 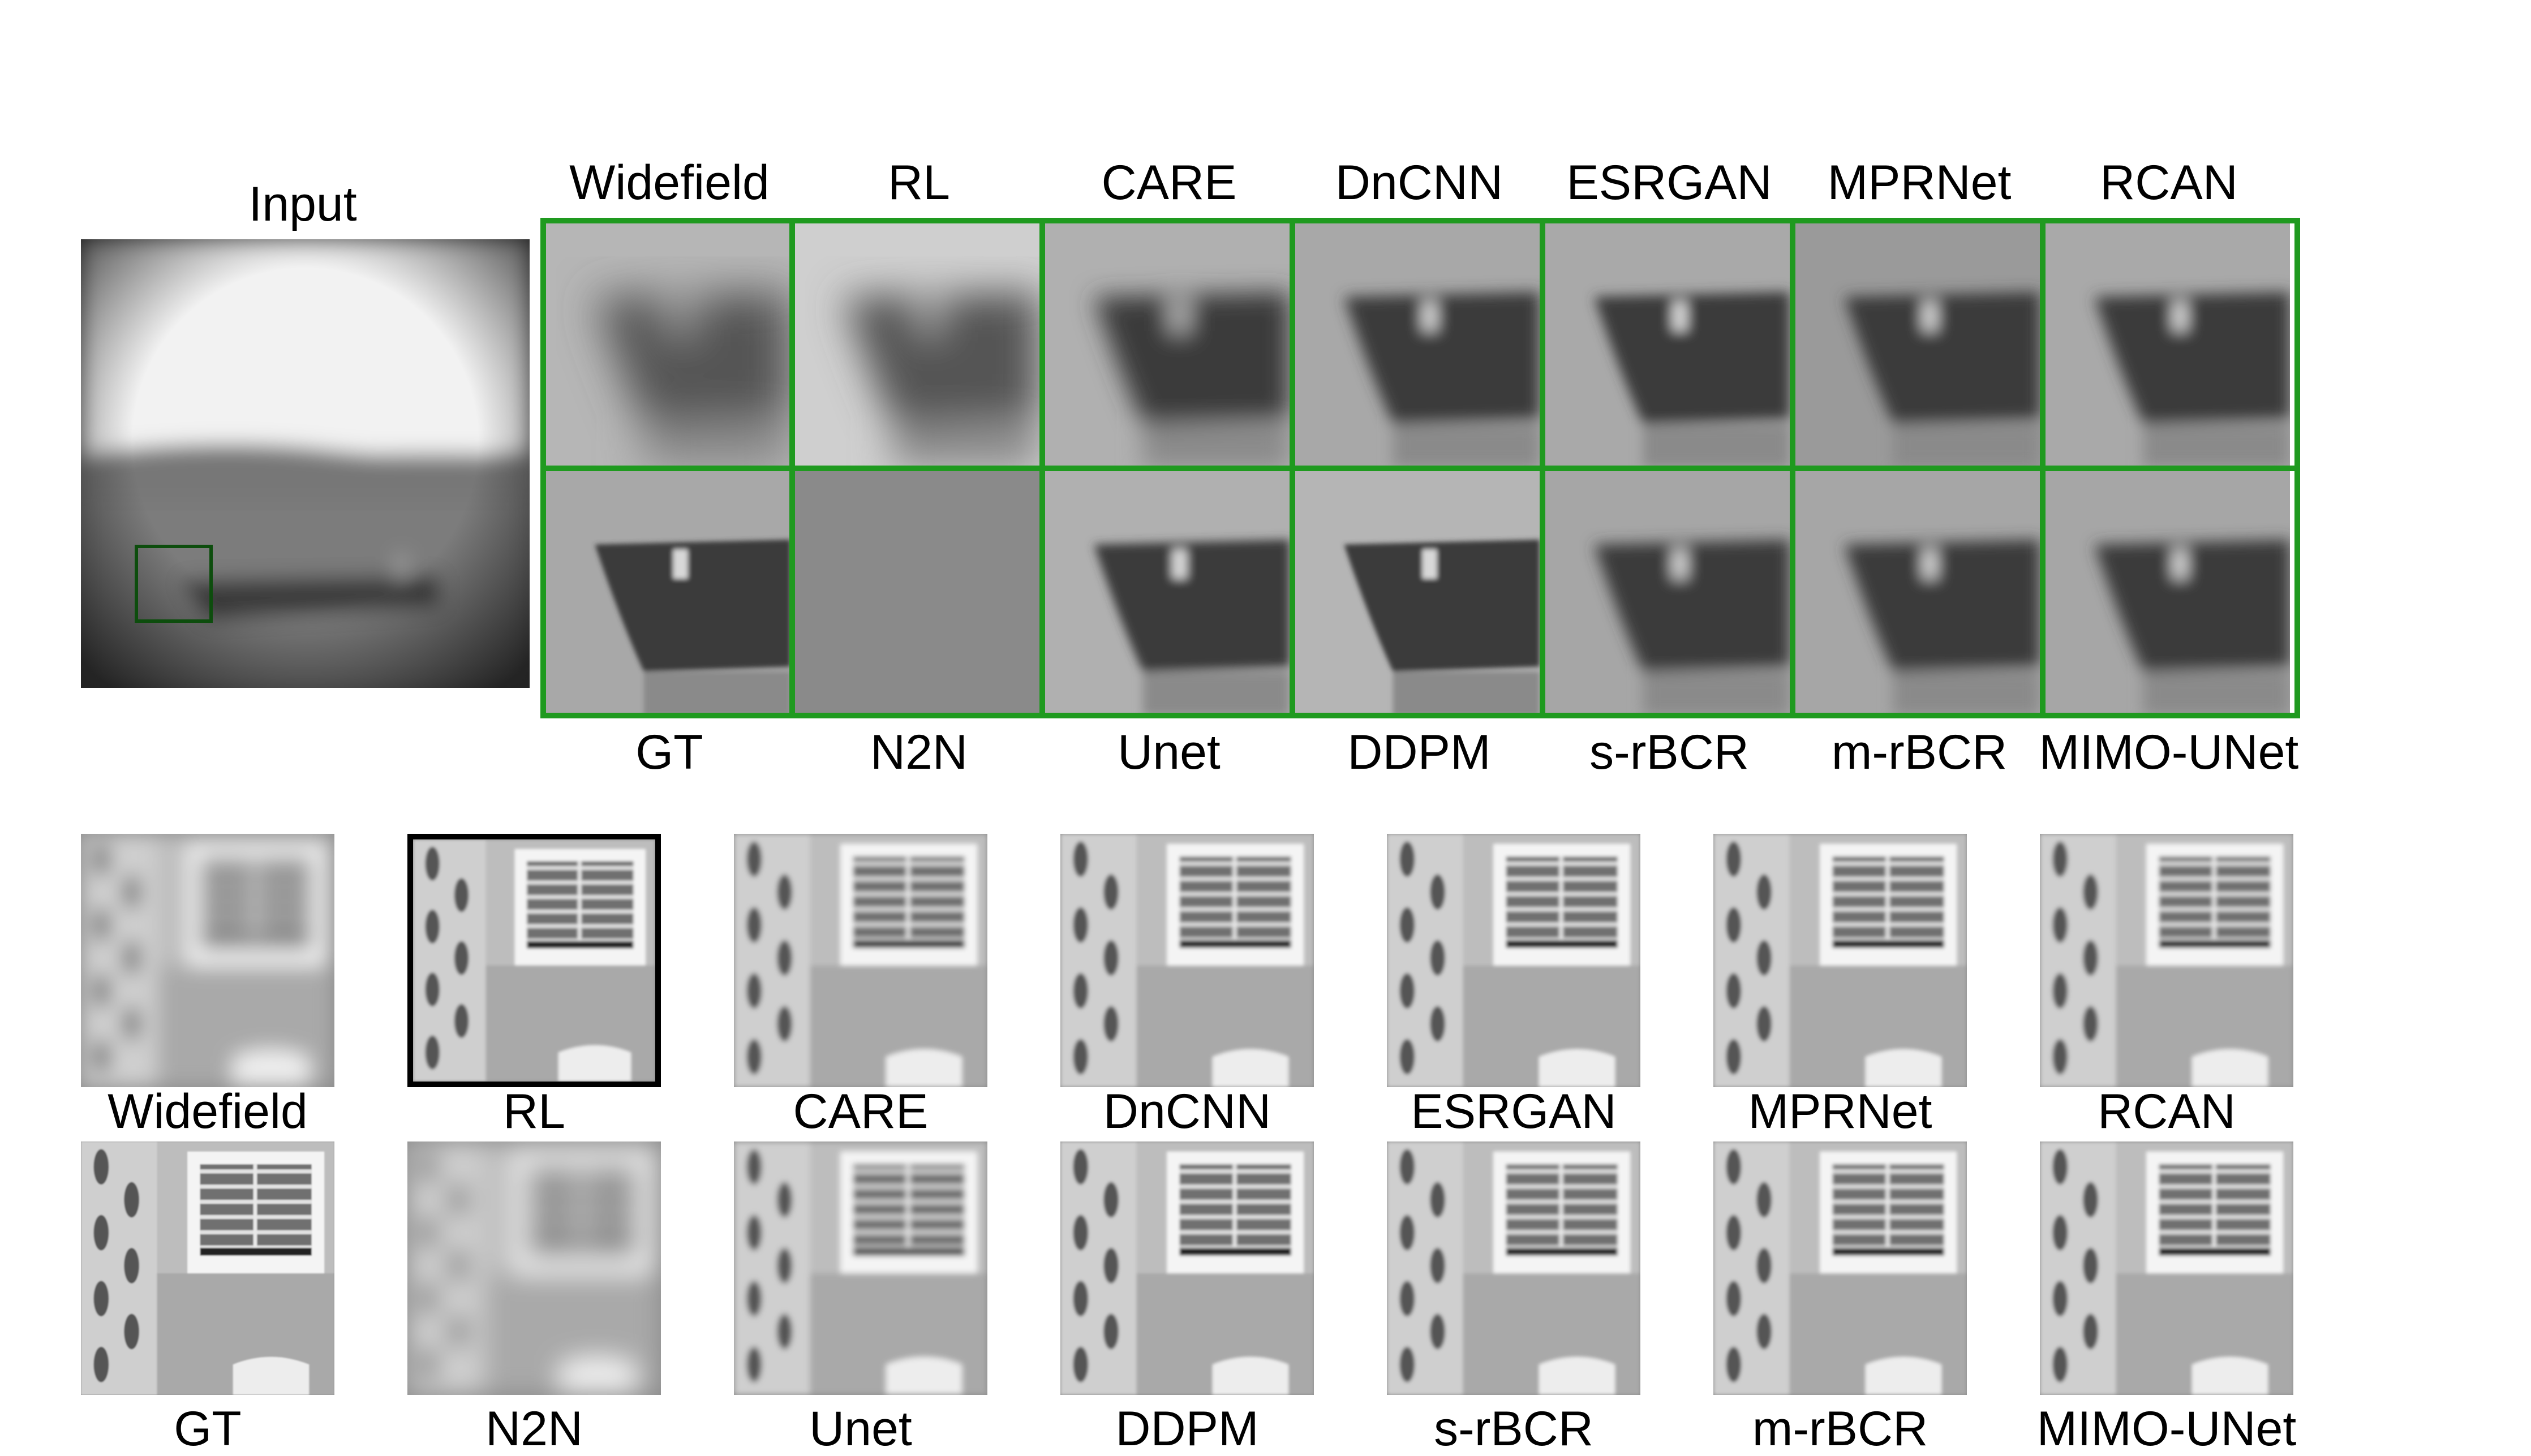 I want to click on top-footer-label: Unet, so click(x=1170, y=752).